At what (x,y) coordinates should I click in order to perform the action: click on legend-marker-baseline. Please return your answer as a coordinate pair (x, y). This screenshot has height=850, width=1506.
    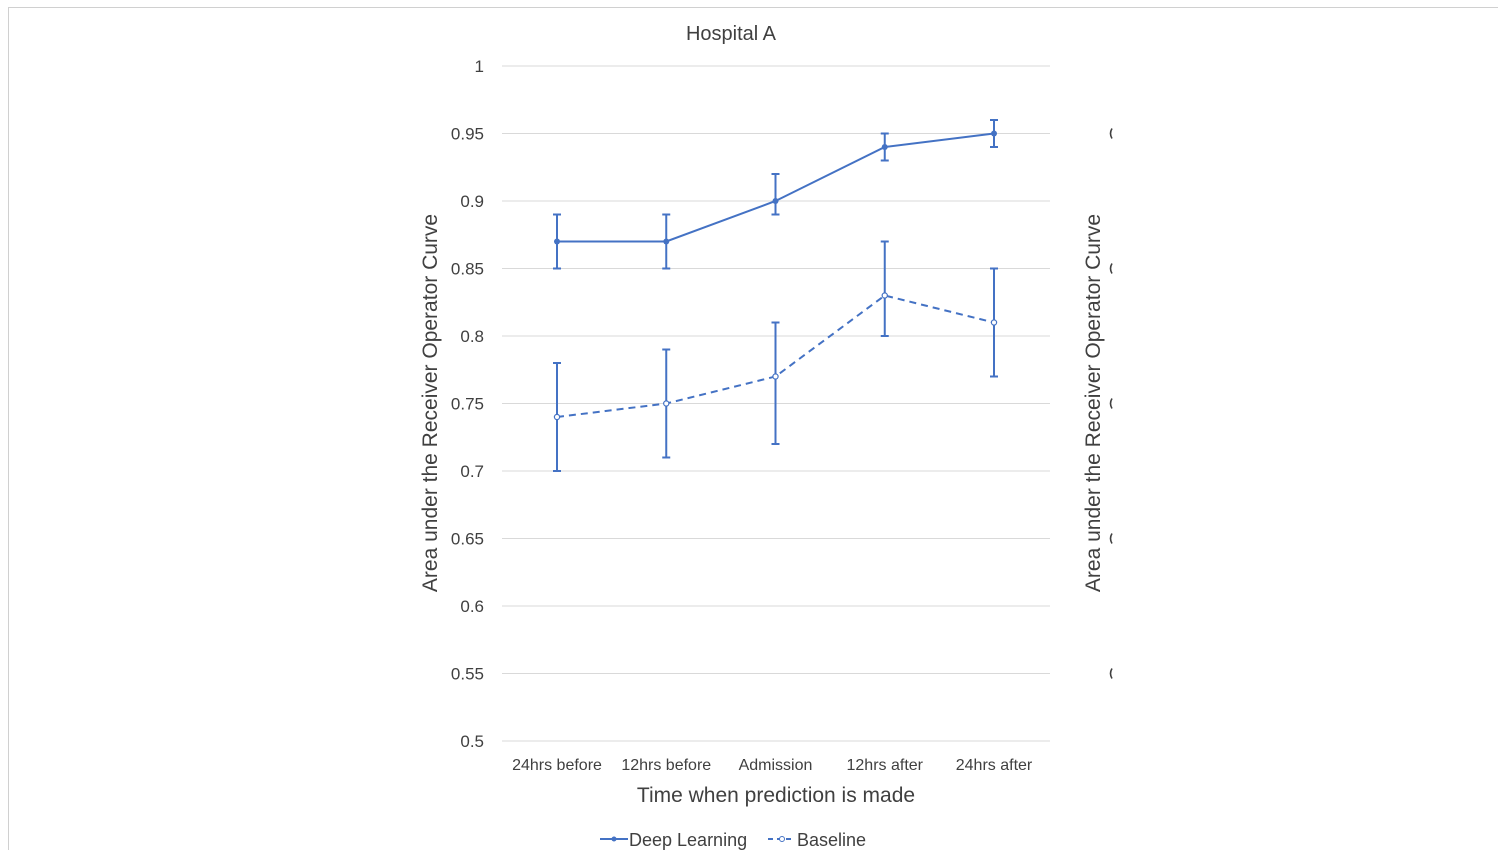
    Looking at the image, I should click on (782, 839).